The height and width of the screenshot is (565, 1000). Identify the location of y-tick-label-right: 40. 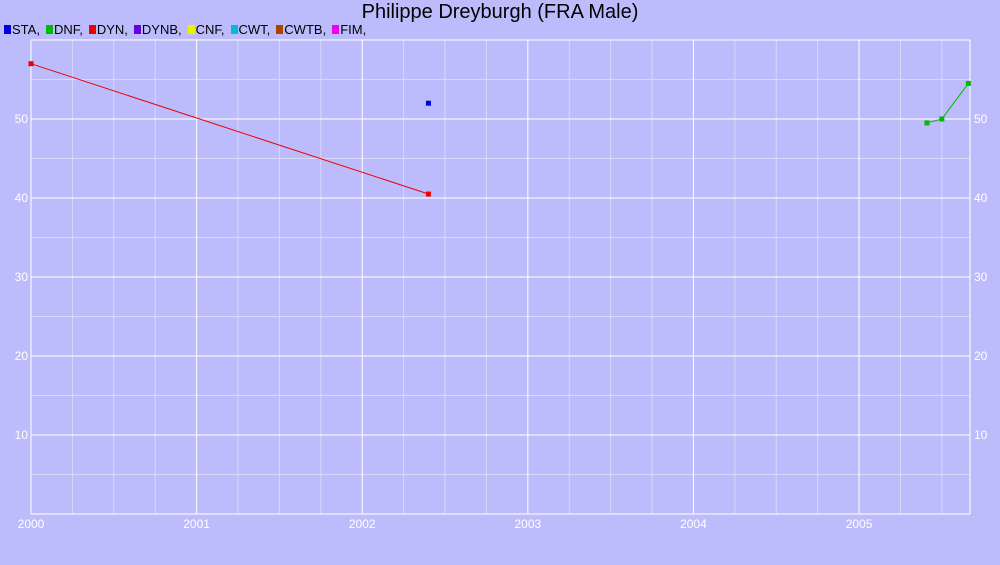
(981, 198).